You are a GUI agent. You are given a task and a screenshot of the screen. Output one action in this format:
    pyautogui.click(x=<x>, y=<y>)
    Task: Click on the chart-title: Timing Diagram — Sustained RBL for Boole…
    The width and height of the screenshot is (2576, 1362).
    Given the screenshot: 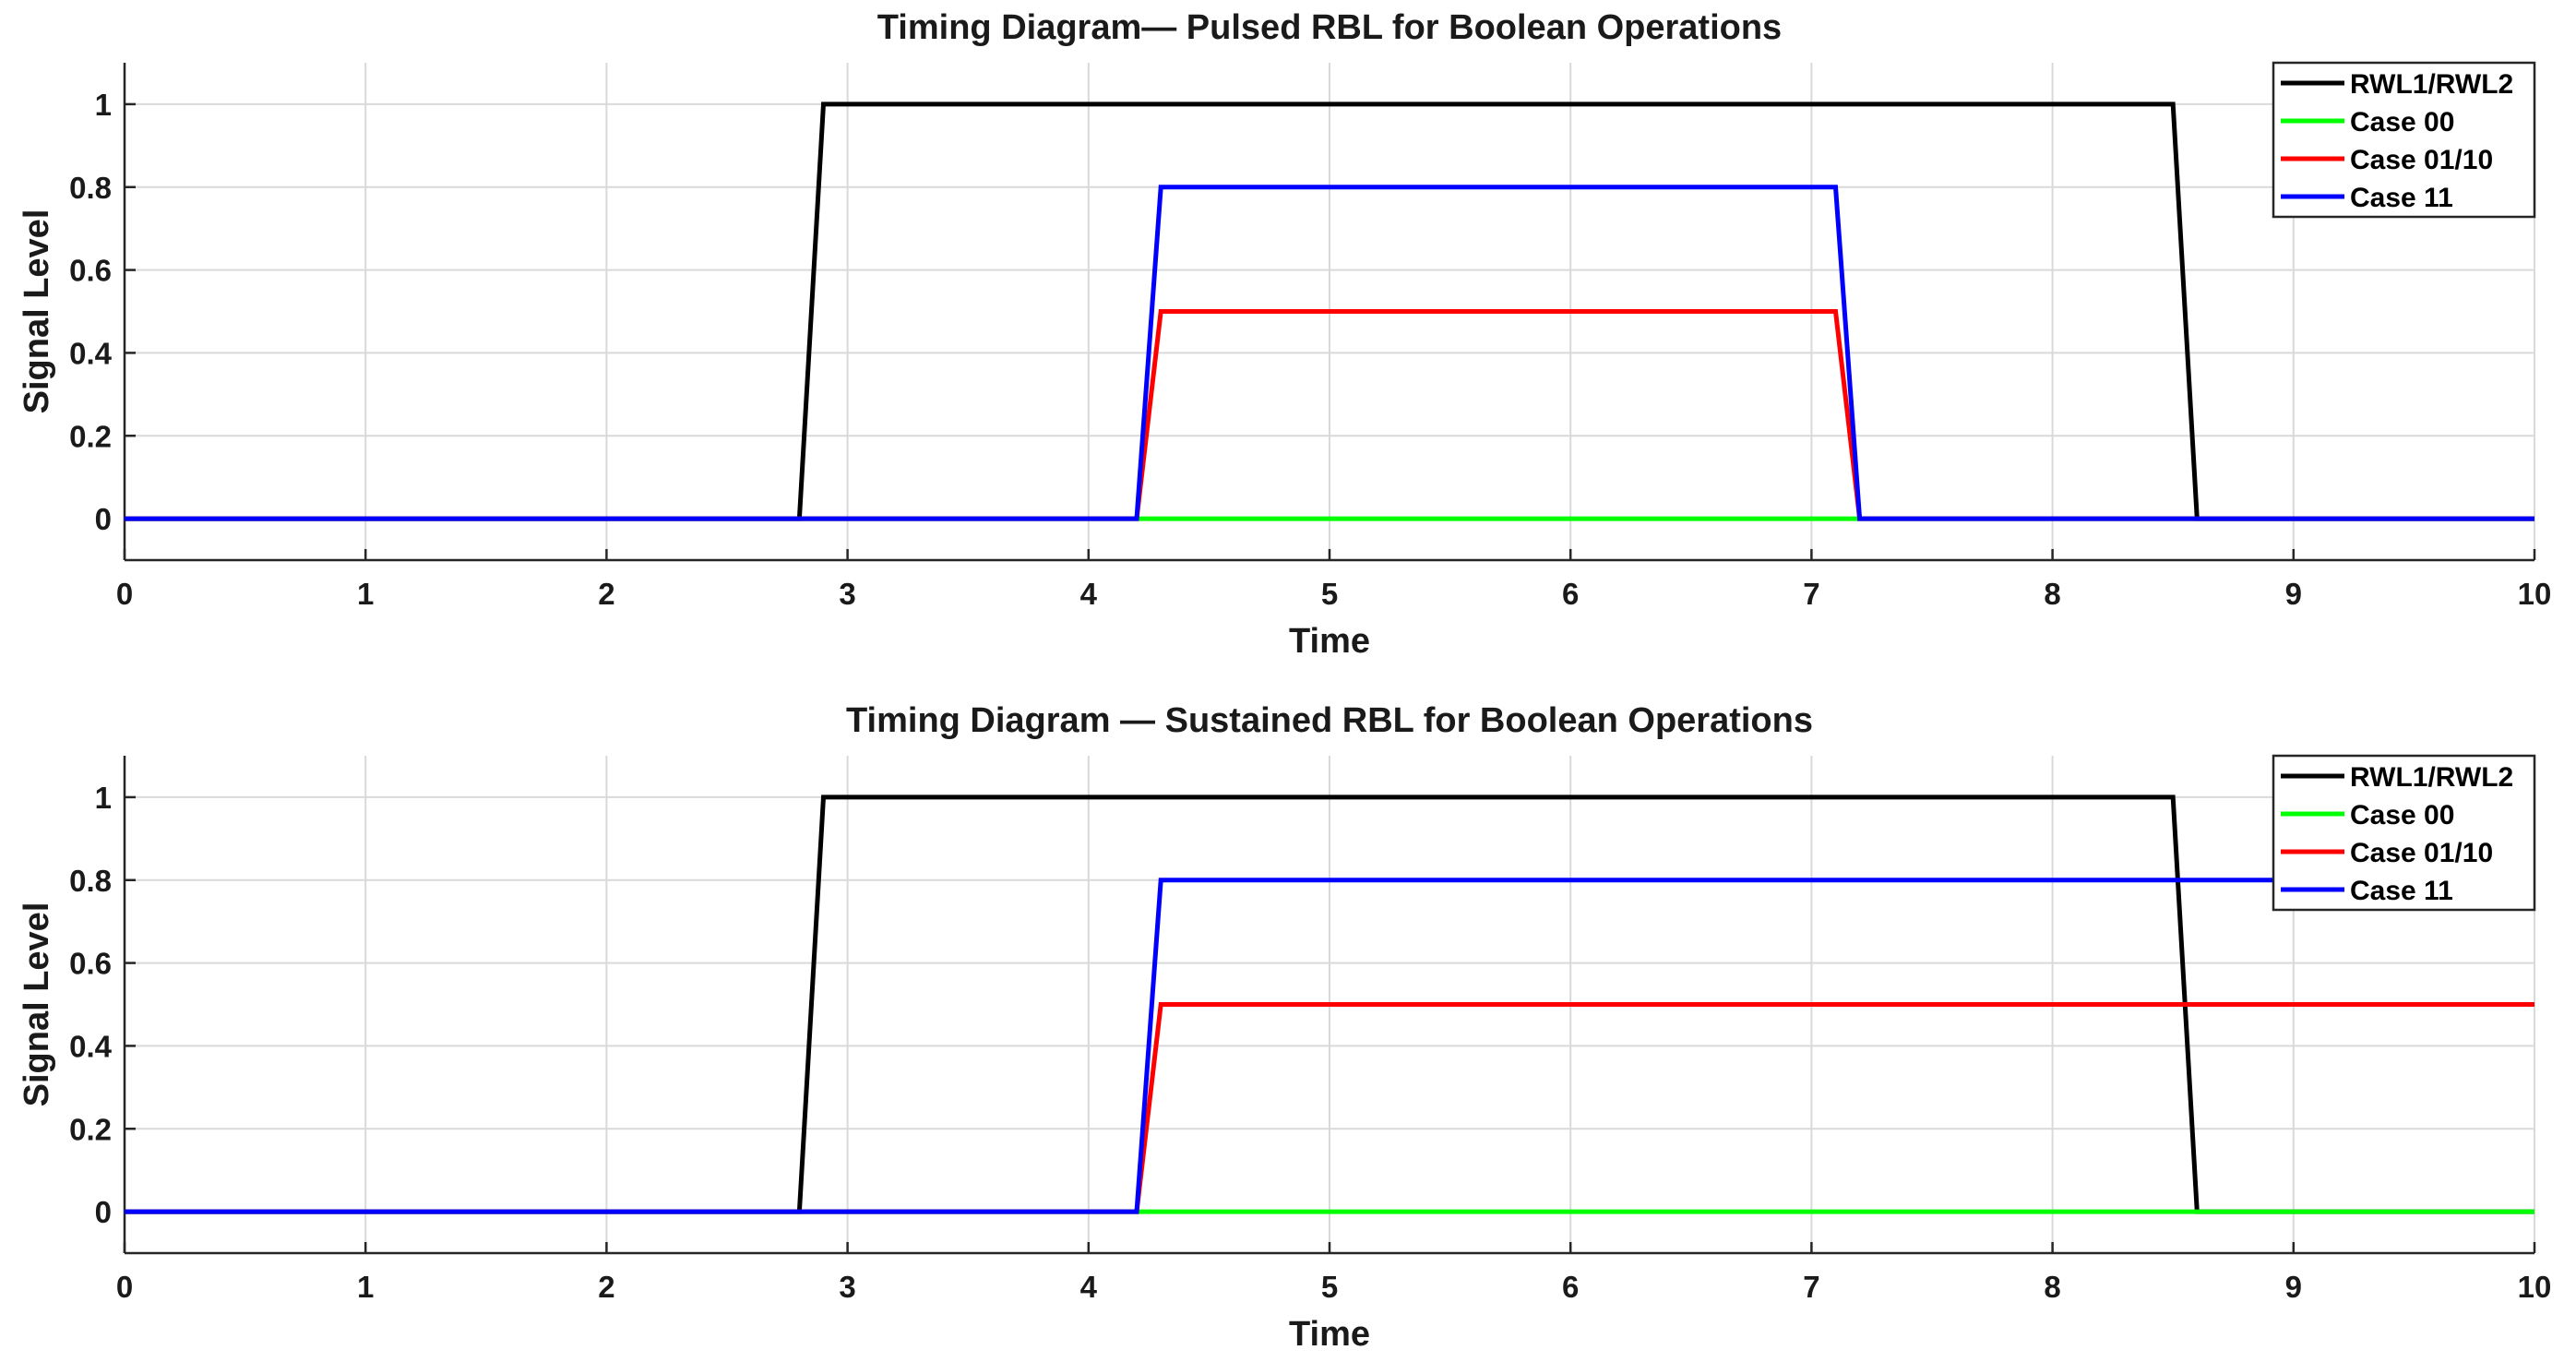 What is the action you would take?
    pyautogui.click(x=1330, y=720)
    